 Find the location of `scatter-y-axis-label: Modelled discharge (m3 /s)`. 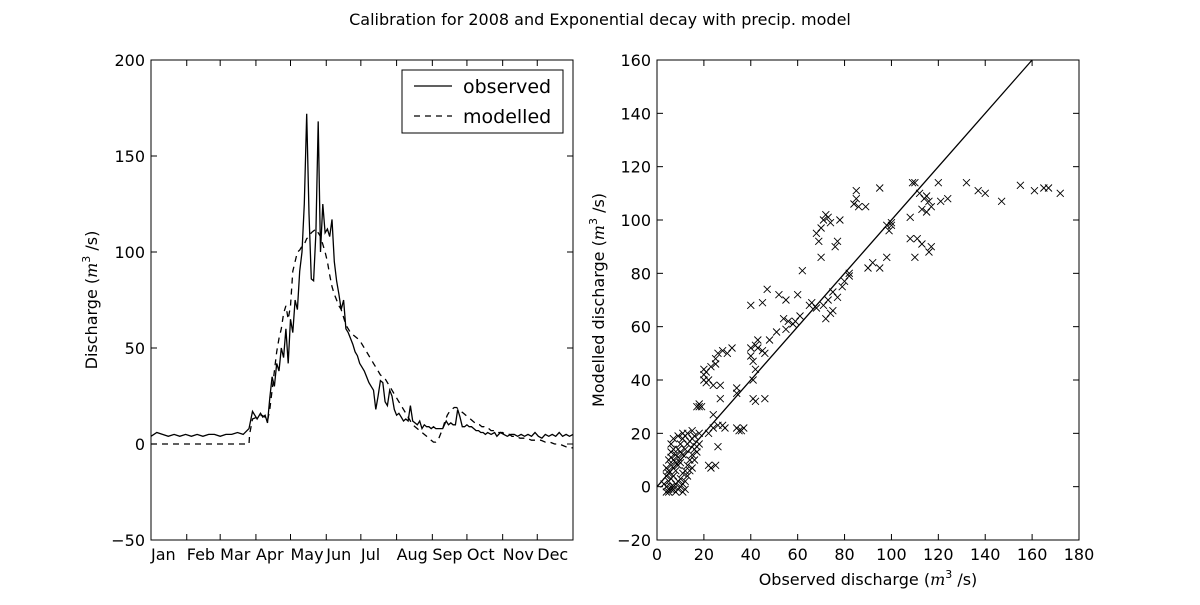

scatter-y-axis-label: Modelled discharge (m3 /s) is located at coordinates (597, 300).